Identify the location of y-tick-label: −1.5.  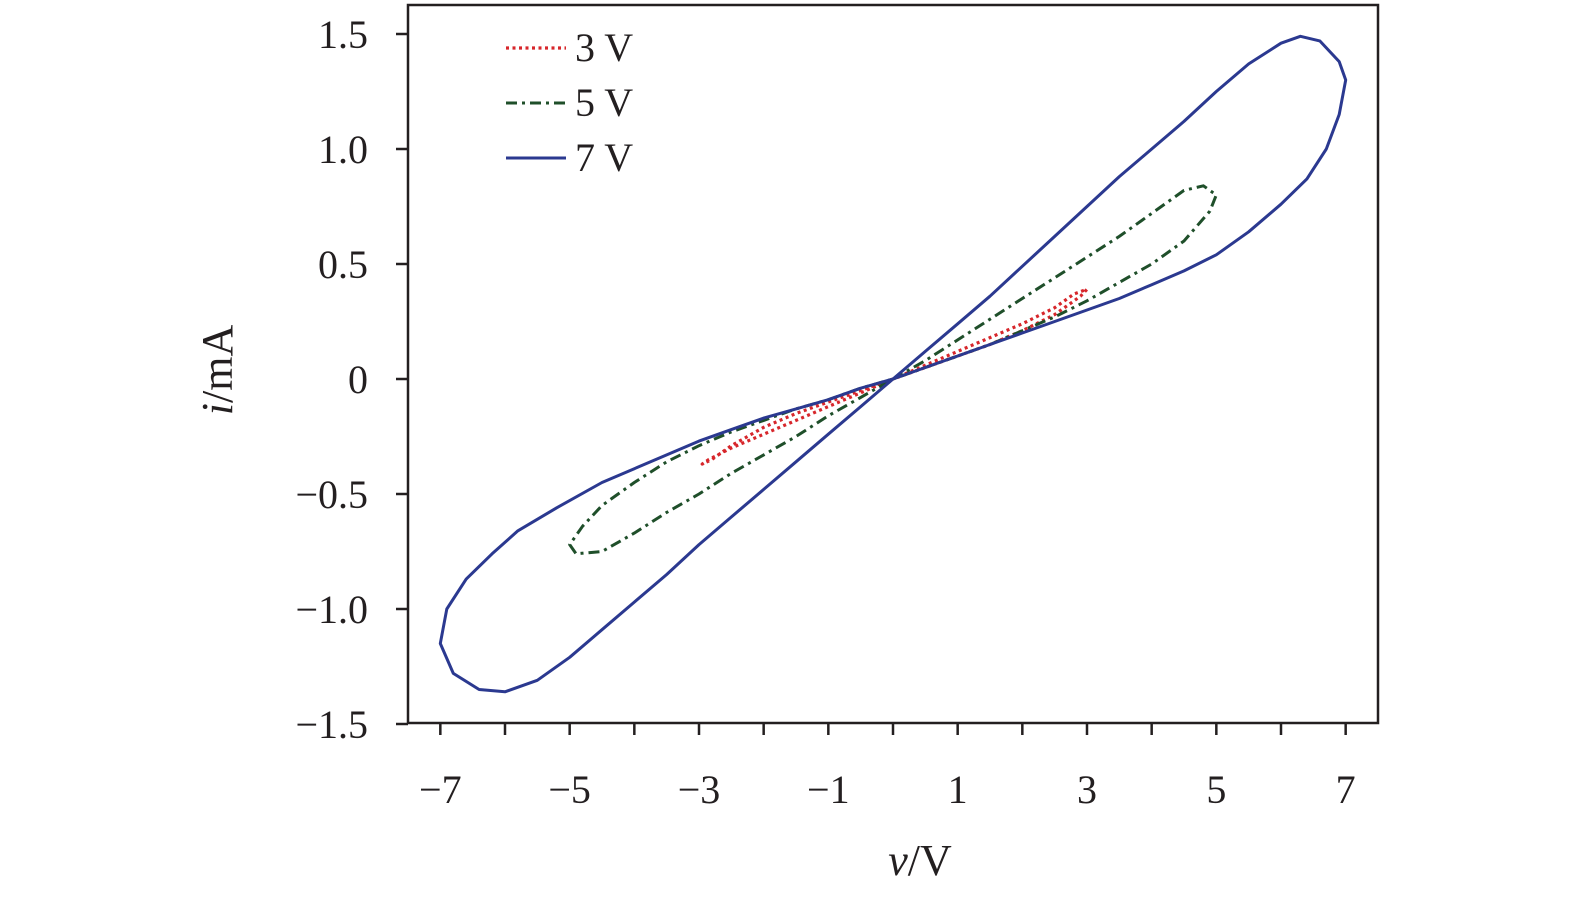
(331, 724).